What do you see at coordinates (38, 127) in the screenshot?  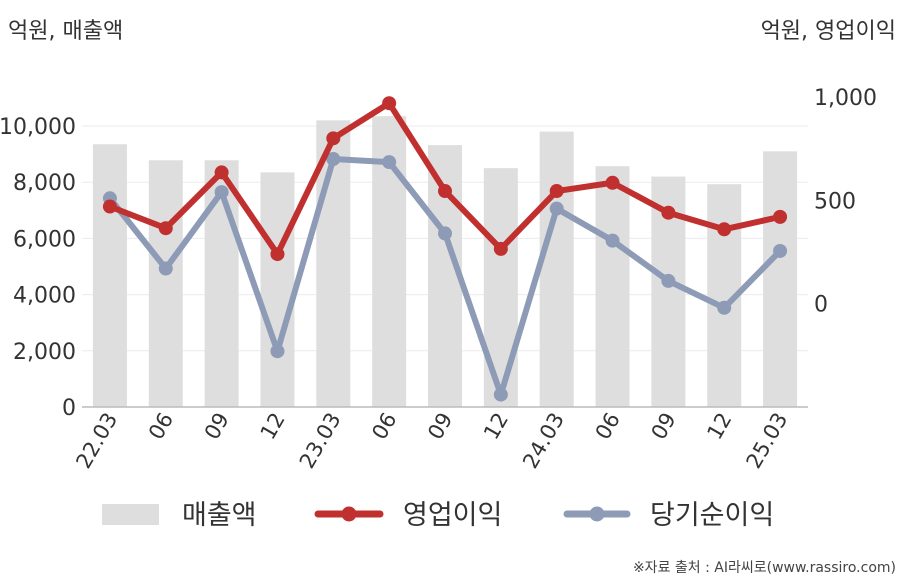 I see `left-tick-label: 10,000` at bounding box center [38, 127].